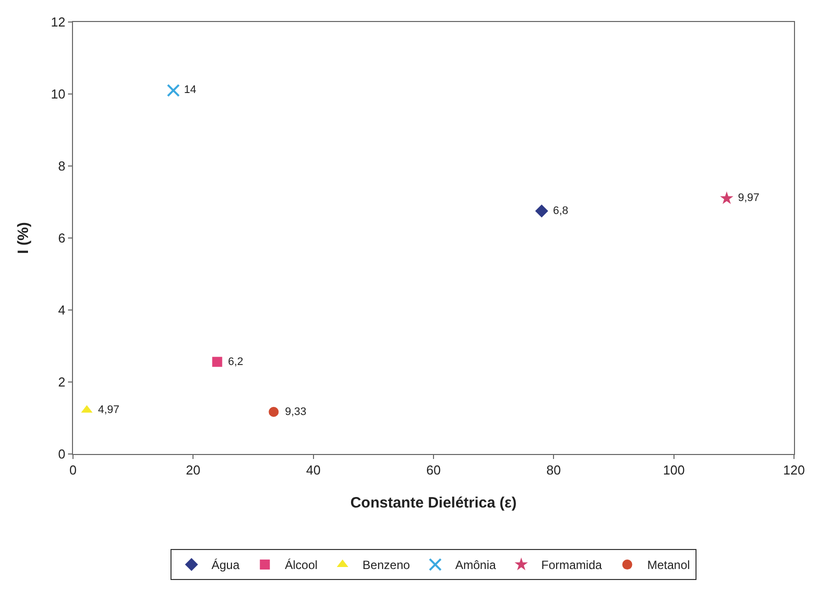 This screenshot has width=817, height=615. I want to click on y-tick-label: 12, so click(58, 22).